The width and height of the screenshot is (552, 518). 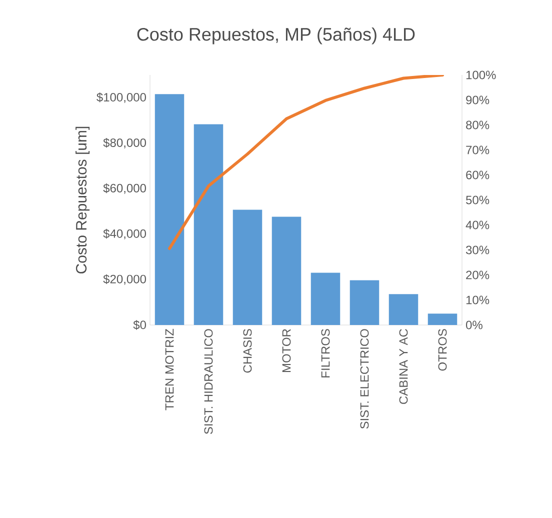 What do you see at coordinates (83, 200) in the screenshot?
I see `y-axis-title: Costo Repuestos [um]` at bounding box center [83, 200].